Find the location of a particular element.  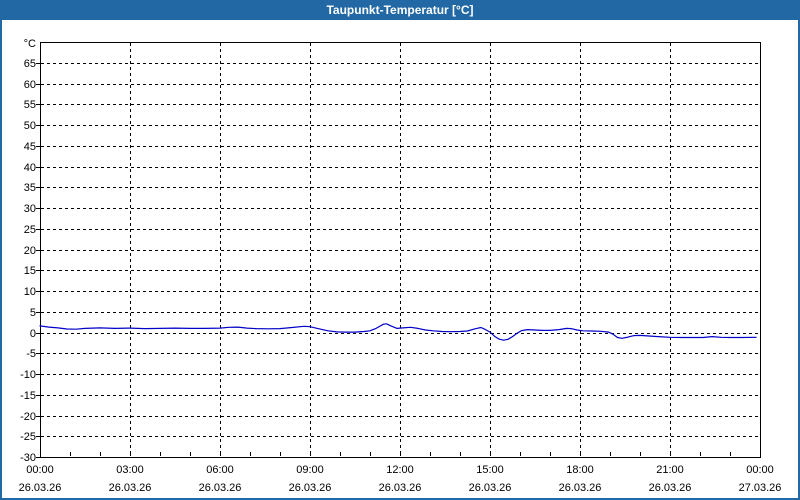

y-tick-label: -10 is located at coordinates (28, 375).